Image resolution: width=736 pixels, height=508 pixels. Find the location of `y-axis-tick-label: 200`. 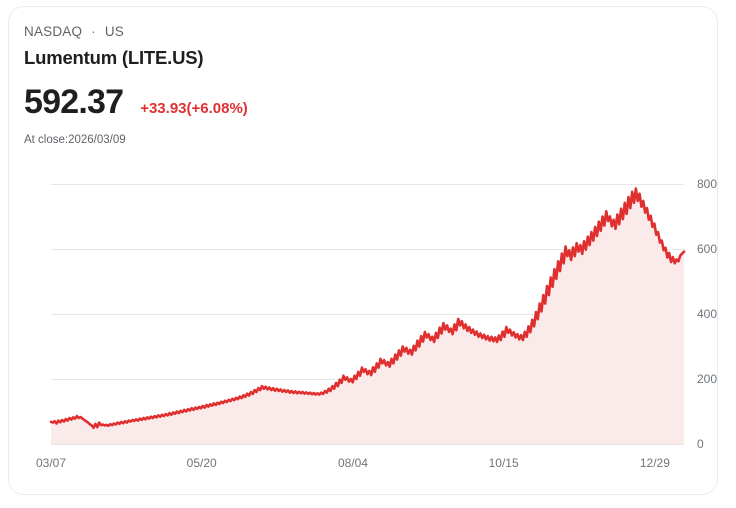

y-axis-tick-label: 200 is located at coordinates (707, 379).